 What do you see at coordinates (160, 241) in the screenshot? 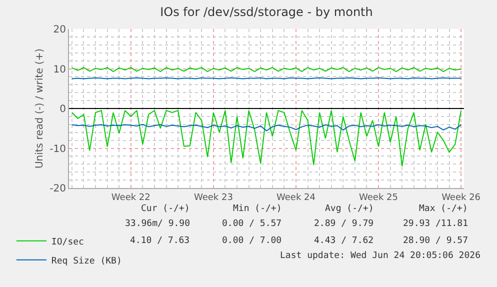
I see `text: 4.10 / 7.63` at bounding box center [160, 241].